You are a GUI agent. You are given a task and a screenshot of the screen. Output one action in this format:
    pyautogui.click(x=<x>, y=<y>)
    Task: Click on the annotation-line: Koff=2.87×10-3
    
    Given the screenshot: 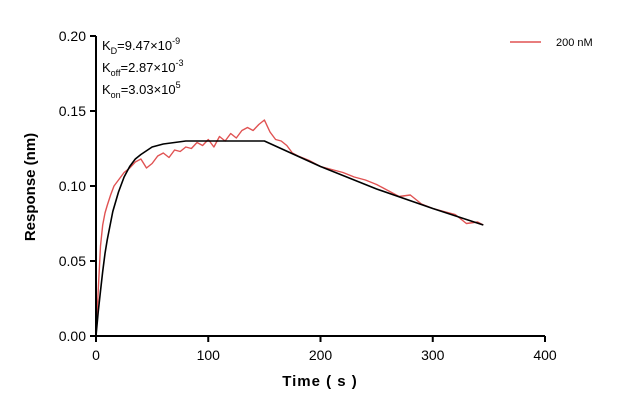 What is the action you would take?
    pyautogui.click(x=142, y=68)
    